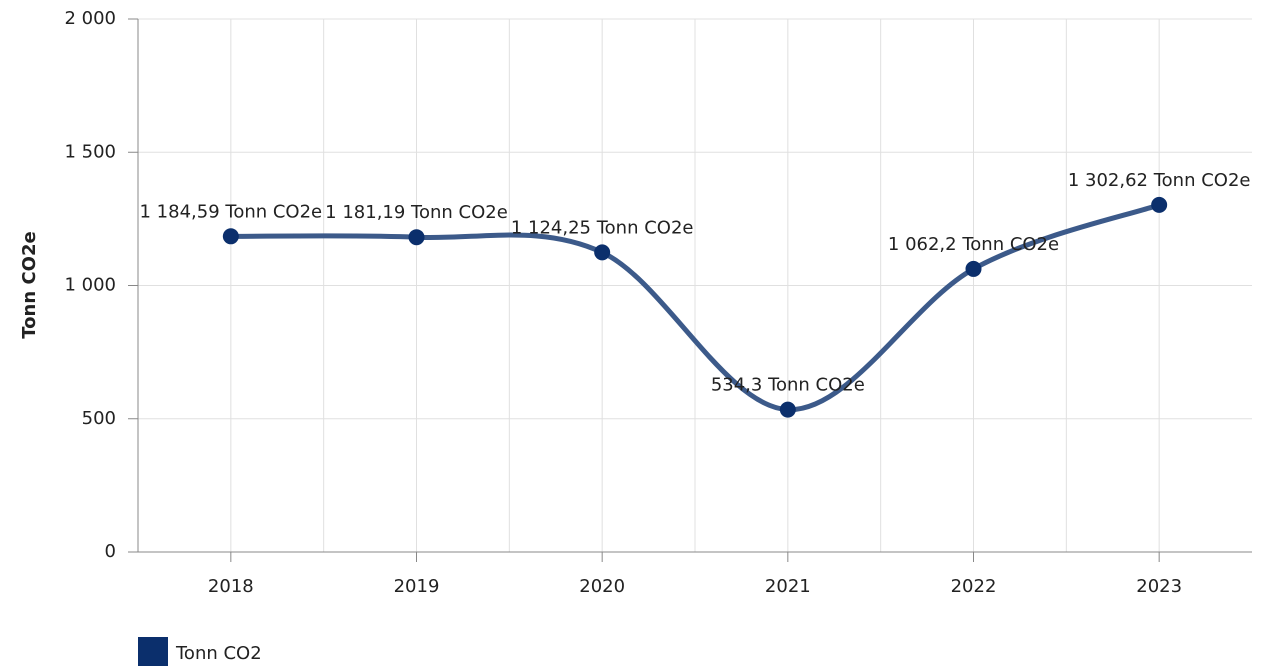 Image resolution: width=1287 pixels, height=666 pixels. Describe the element at coordinates (29, 284) in the screenshot. I see `y-axis-label: Tonn CO2e` at that location.